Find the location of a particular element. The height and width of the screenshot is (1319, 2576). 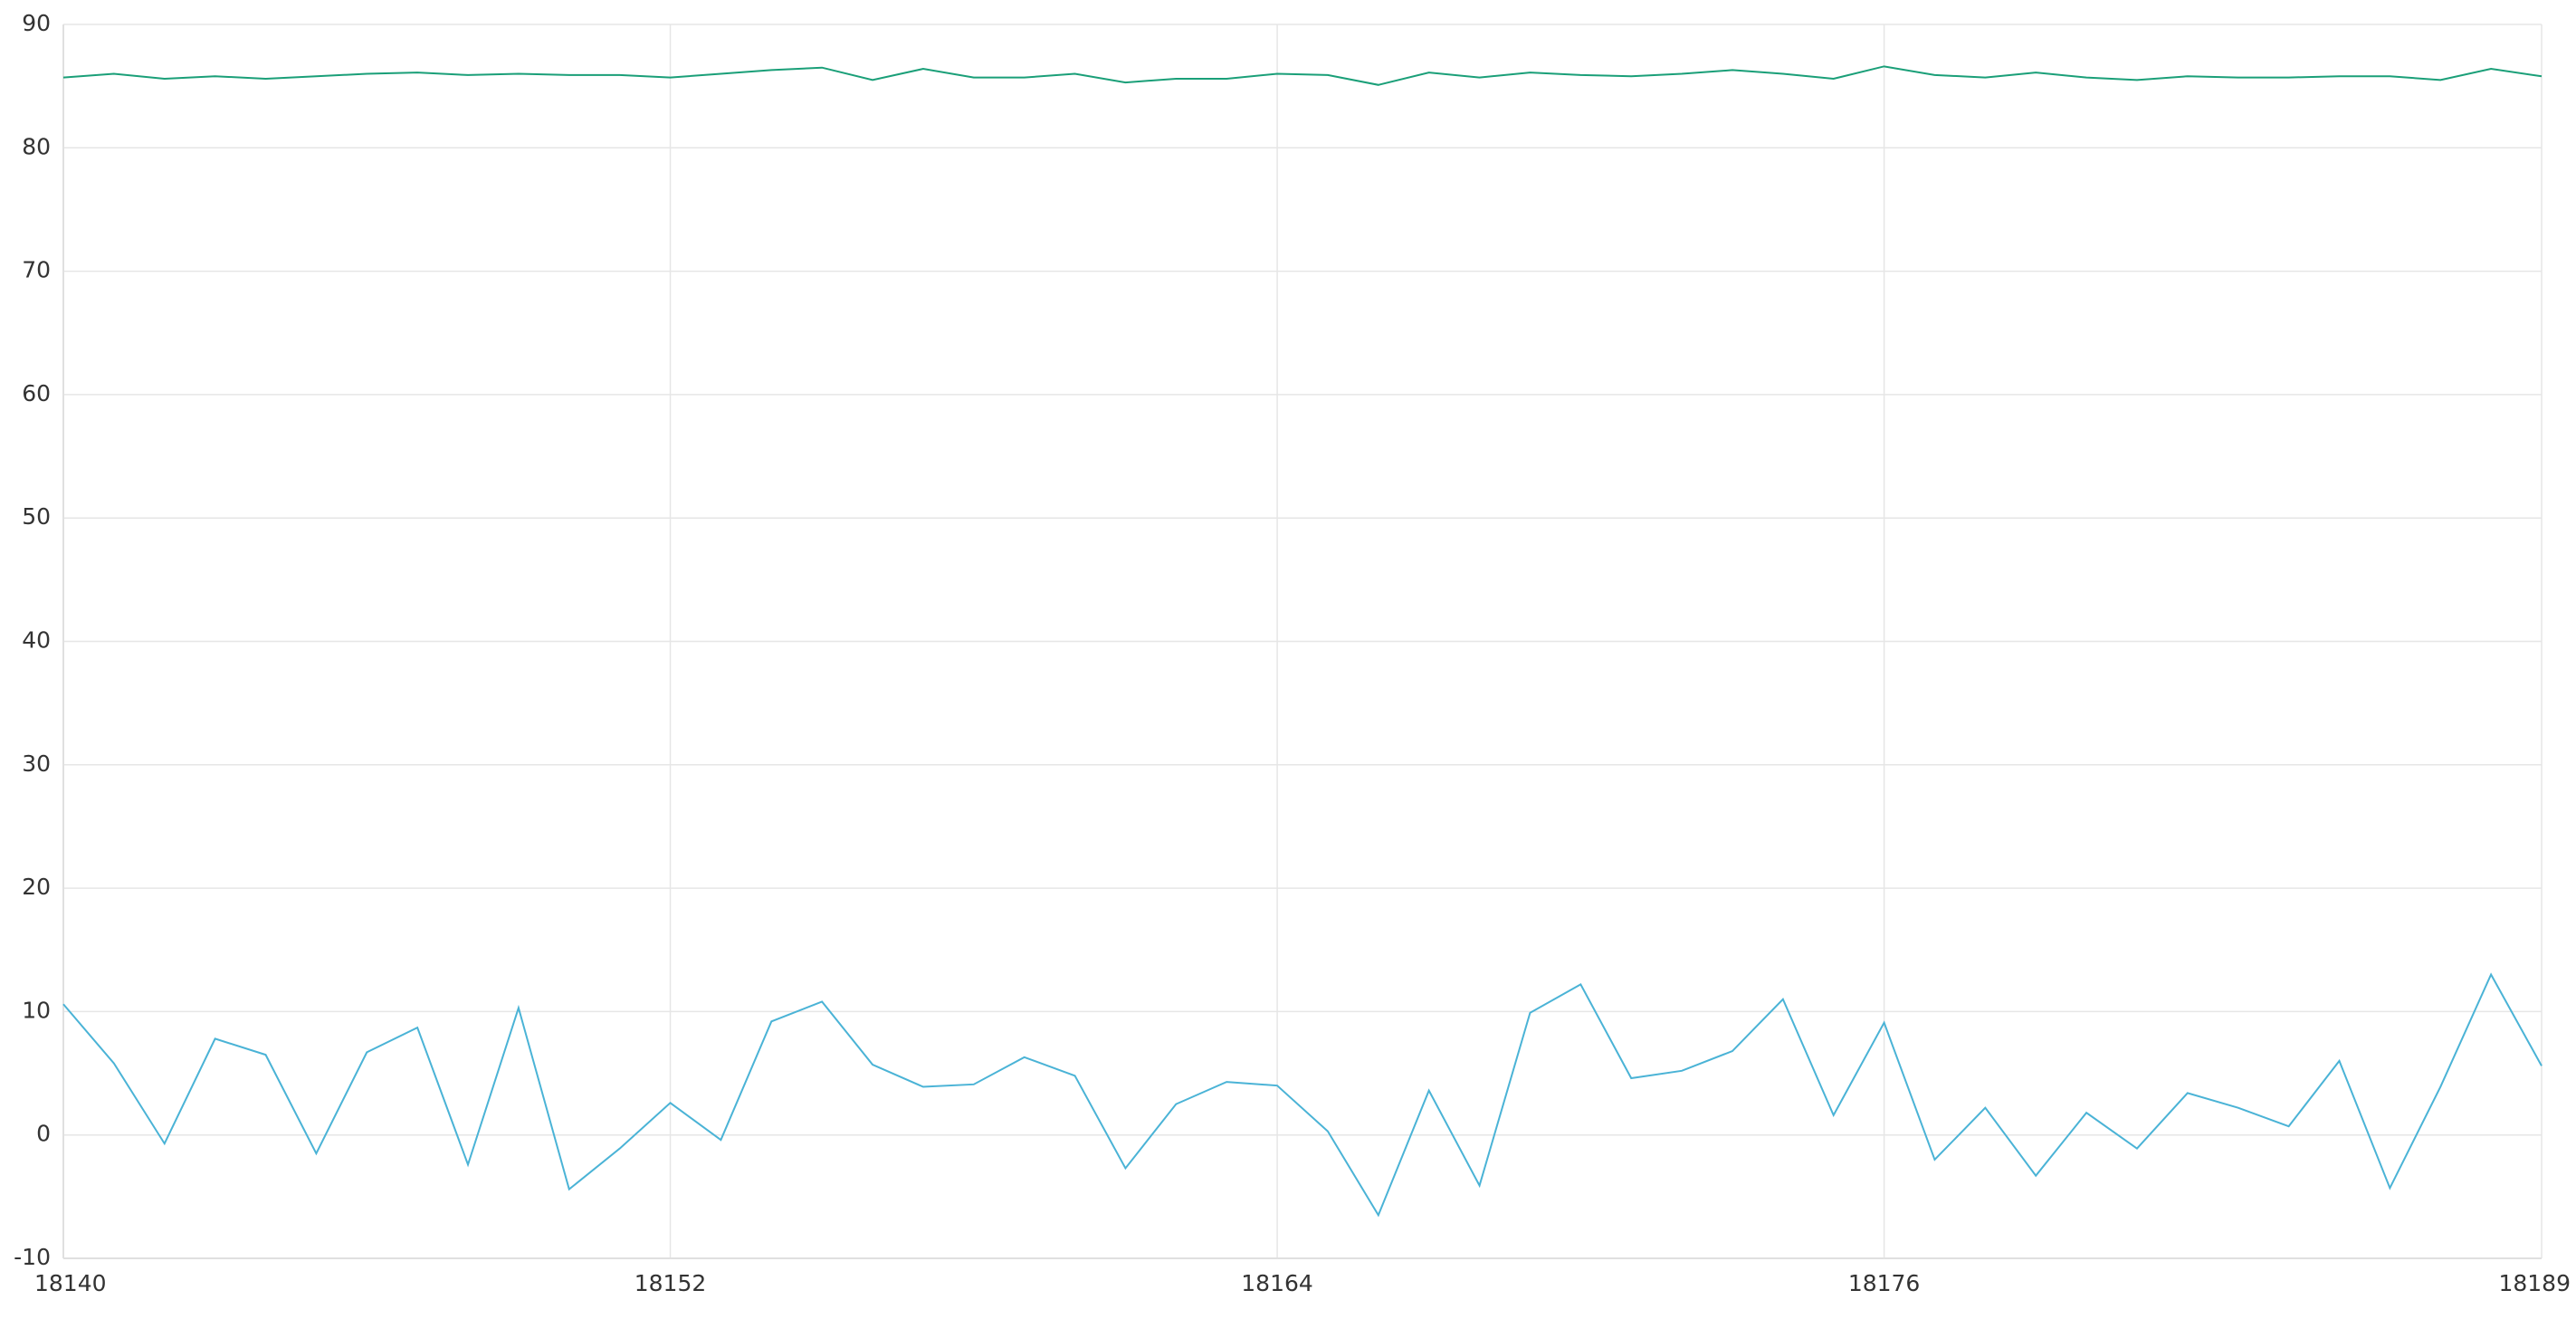

x-tick-label: 18189 is located at coordinates (2534, 1283).